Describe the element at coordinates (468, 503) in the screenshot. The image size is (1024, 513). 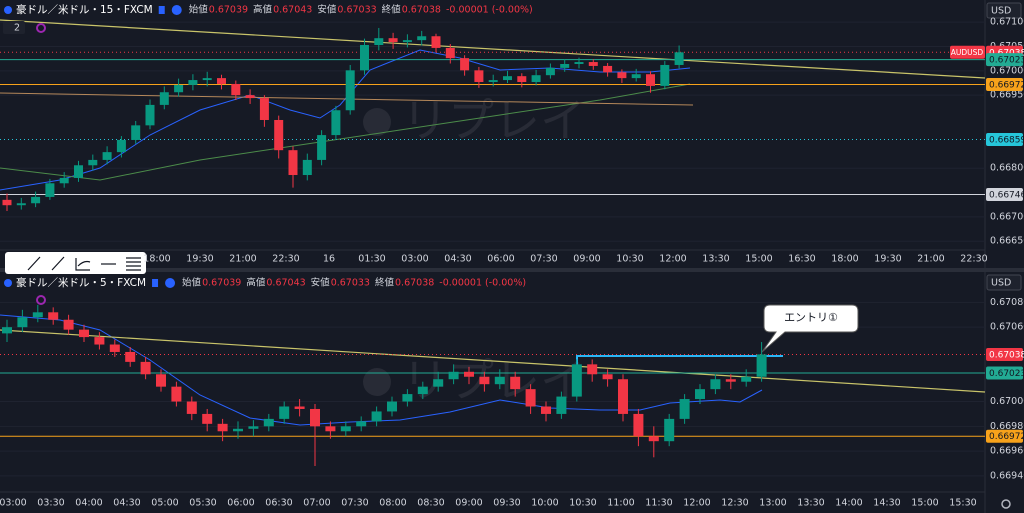
I see `x-tick-label: 09:00` at that location.